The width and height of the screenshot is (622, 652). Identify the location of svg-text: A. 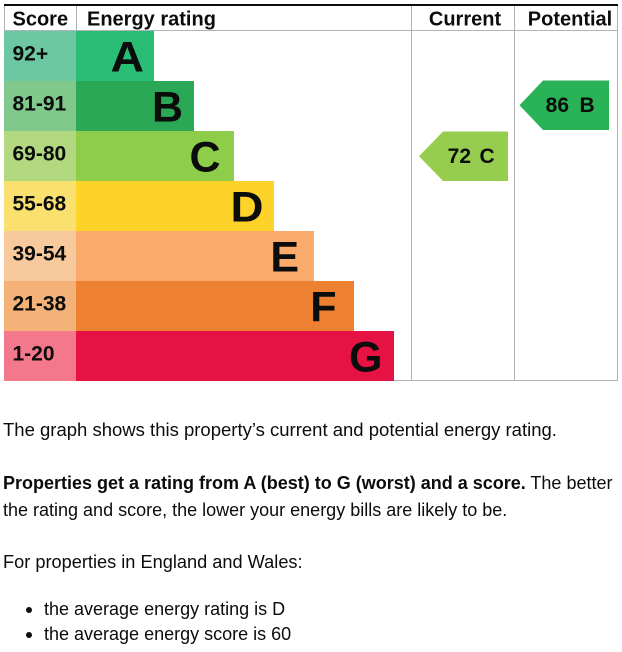
(128, 58).